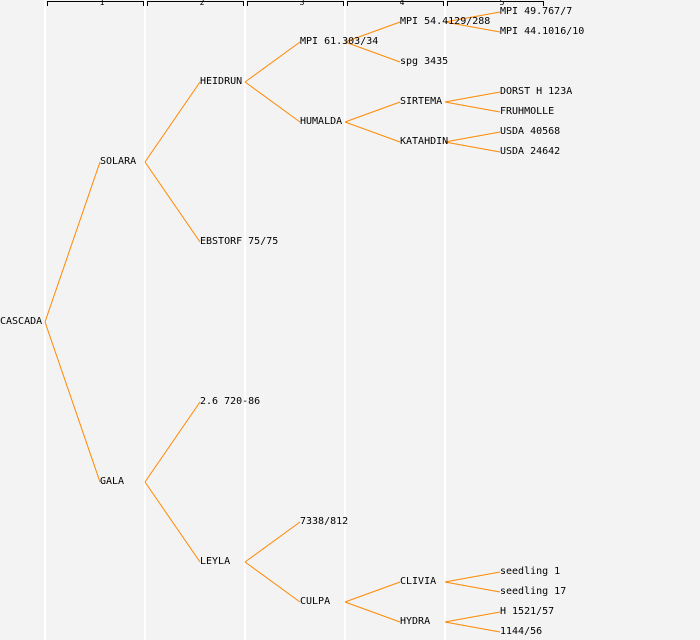  What do you see at coordinates (321, 121) in the screenshot?
I see `pedigree-node: HUMALDA` at bounding box center [321, 121].